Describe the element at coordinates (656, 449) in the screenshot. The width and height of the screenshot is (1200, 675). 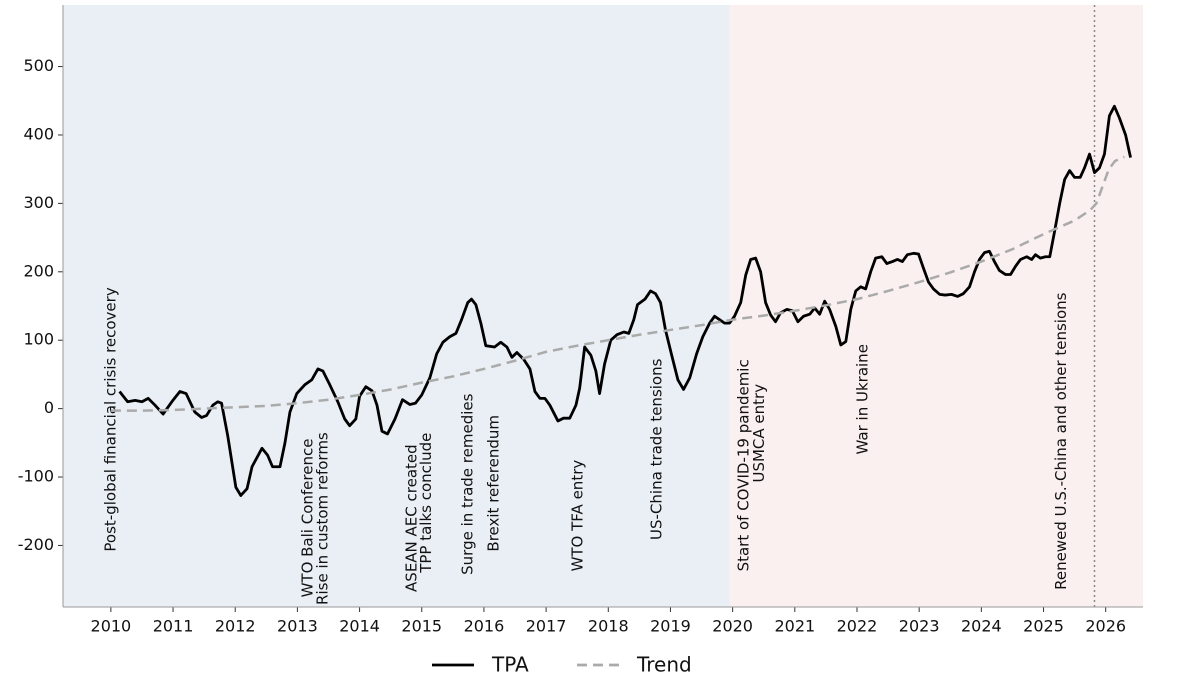
I see `annotation: US-China trade tensions` at that location.